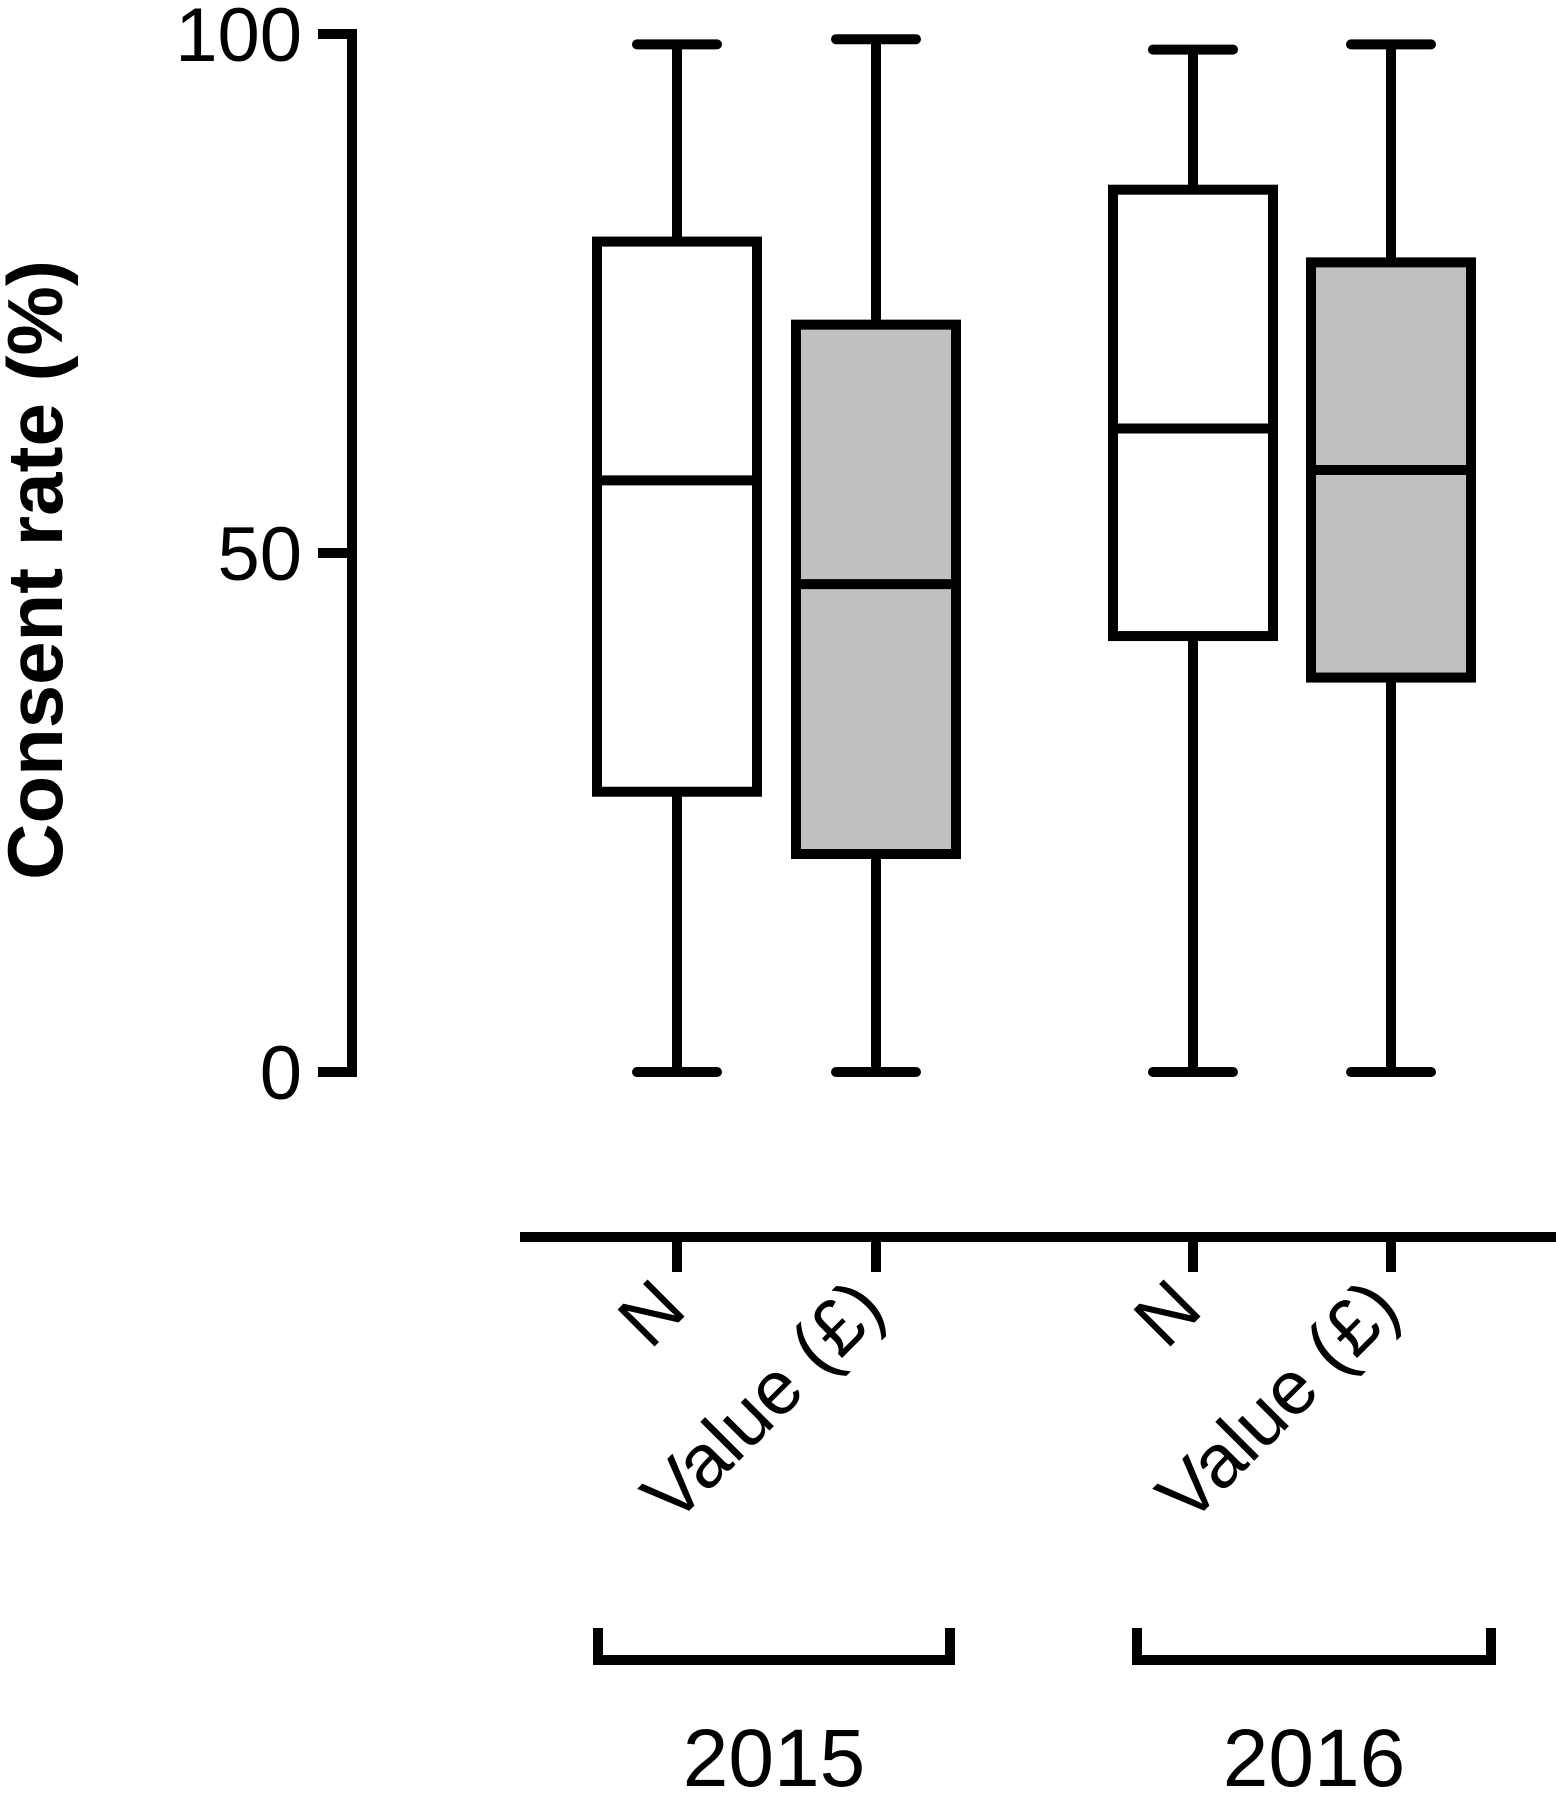 This screenshot has height=1800, width=1556. I want to click on box-2015-n, so click(677, 558).